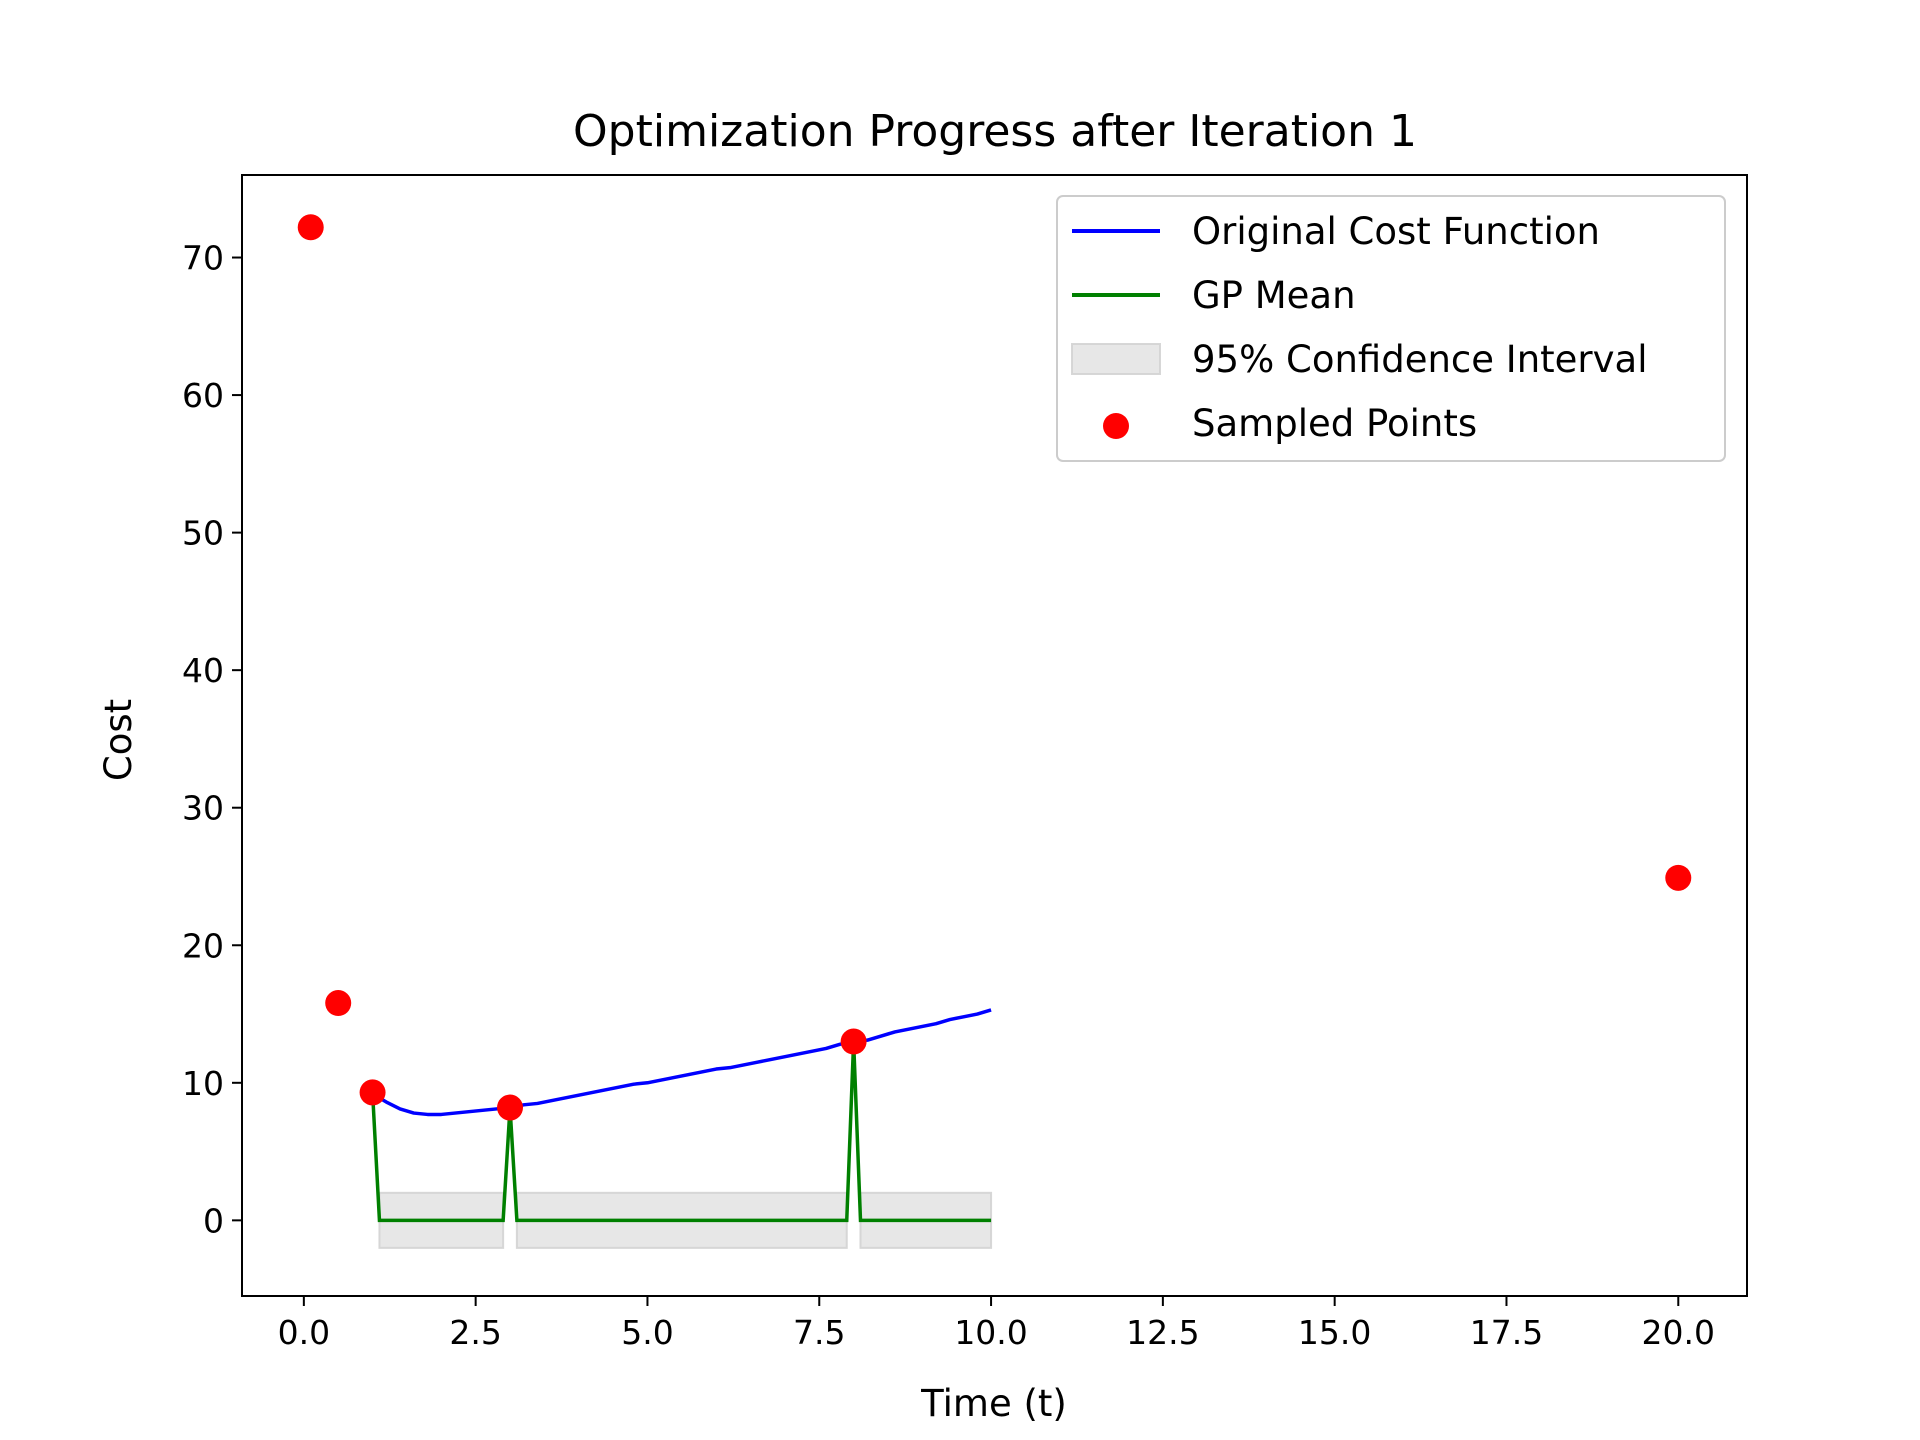 This screenshot has height=1440, width=1920. I want to click on y-tick-label-3: 30, so click(203, 808).